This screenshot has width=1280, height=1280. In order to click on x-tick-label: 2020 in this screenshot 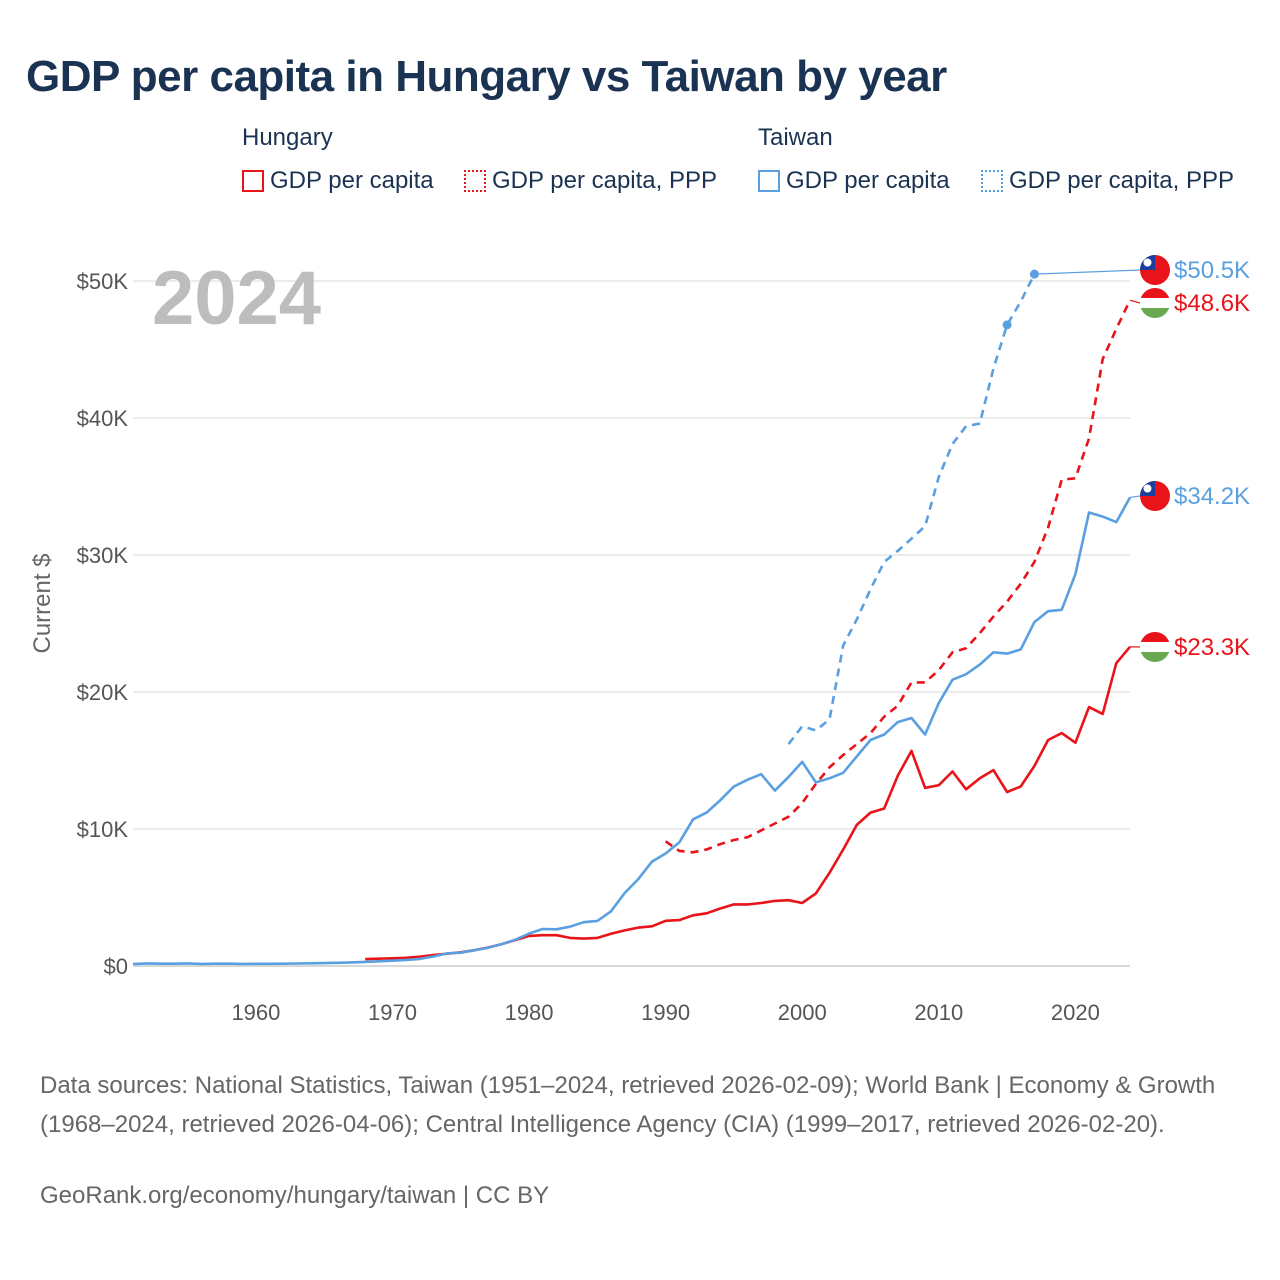, I will do `click(1075, 1012)`.